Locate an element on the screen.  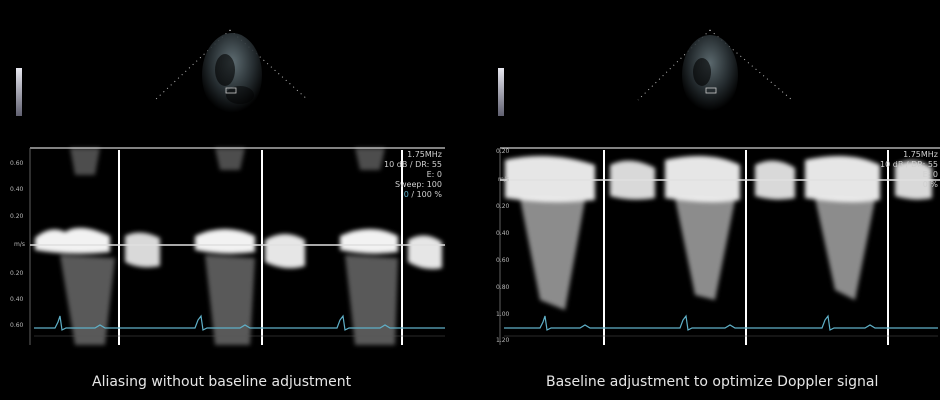
acquisition-info: 1.75MHz 10 dB / DR: 55 E: 0 0 % is located at coordinates (909, 170).